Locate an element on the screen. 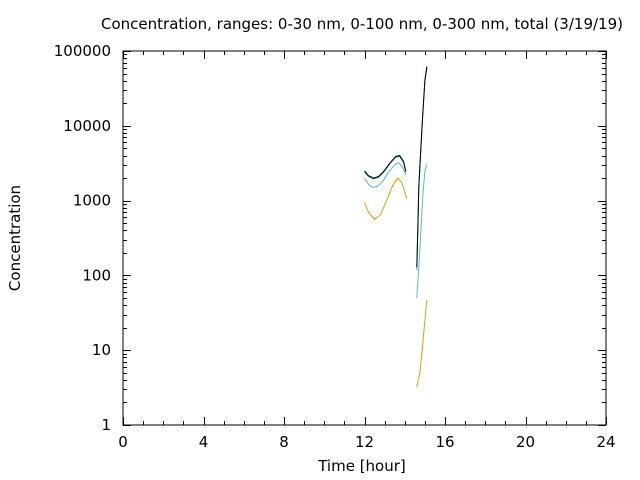 This screenshot has height=480, width=640. y-tick-label: 1000 is located at coordinates (92, 201).